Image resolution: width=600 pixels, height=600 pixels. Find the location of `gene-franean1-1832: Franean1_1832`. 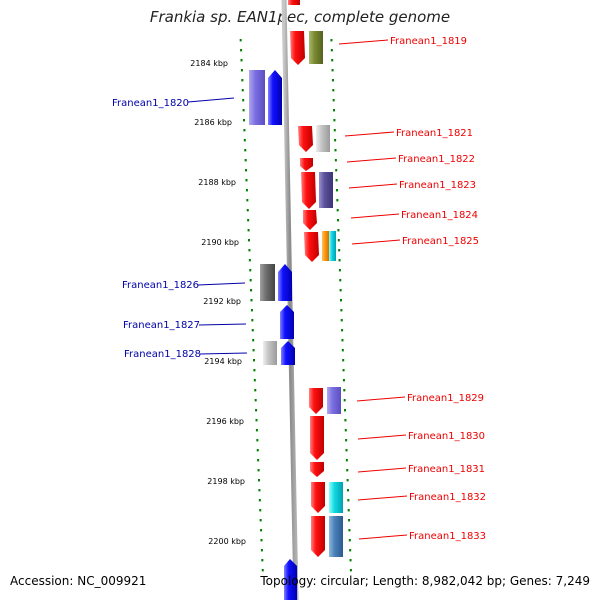

gene-franean1-1832: Franean1_1832 is located at coordinates (398, 497).